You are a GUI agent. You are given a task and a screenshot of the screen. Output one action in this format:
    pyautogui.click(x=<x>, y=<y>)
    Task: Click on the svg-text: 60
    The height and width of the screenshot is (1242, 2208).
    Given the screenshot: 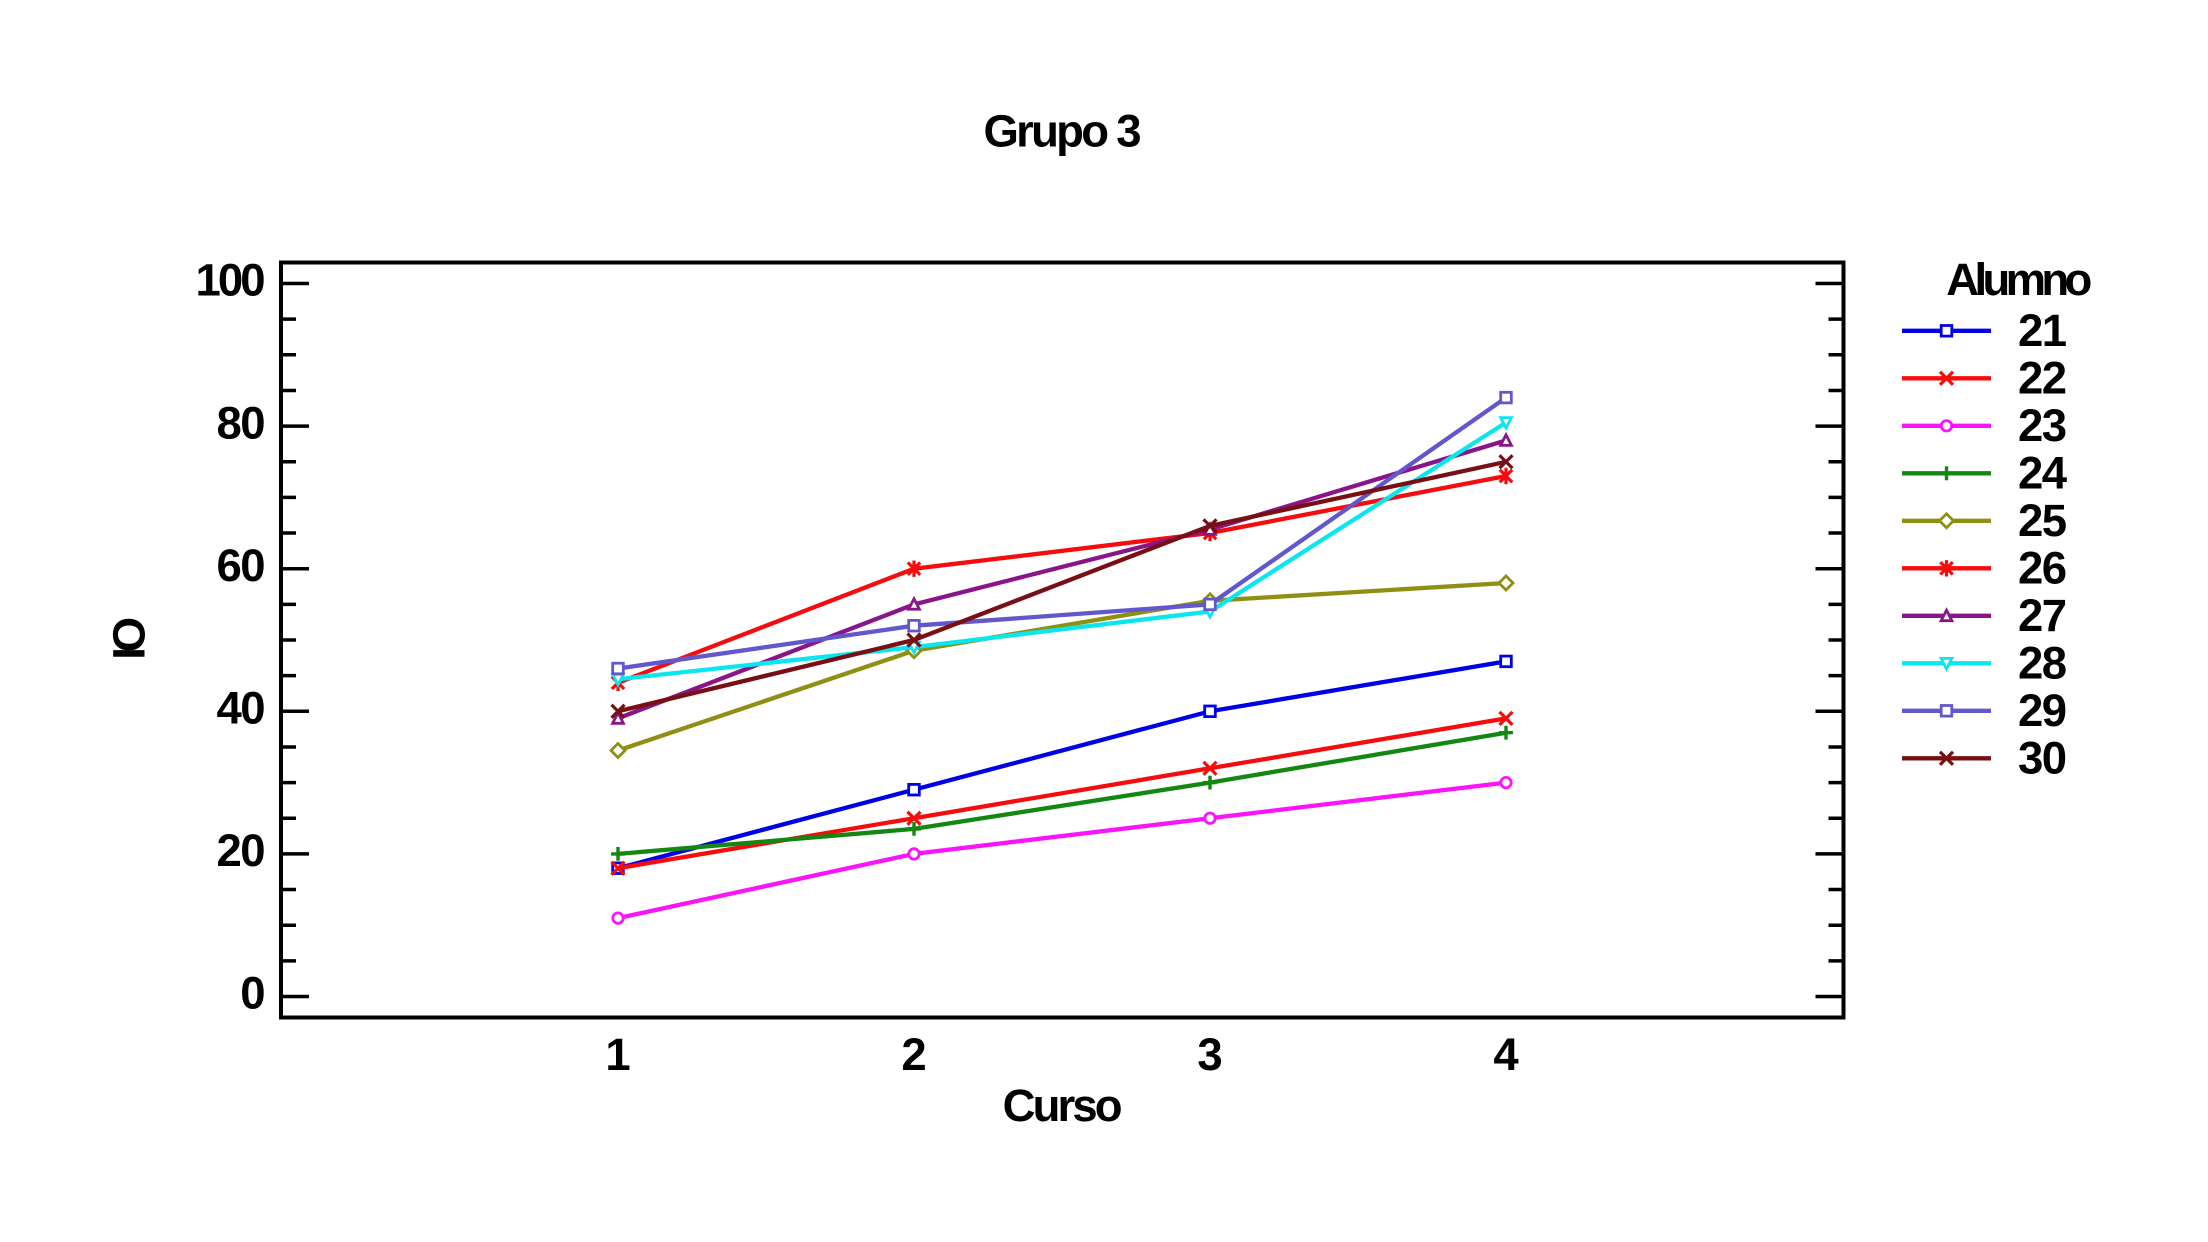 What is the action you would take?
    pyautogui.click(x=241, y=565)
    